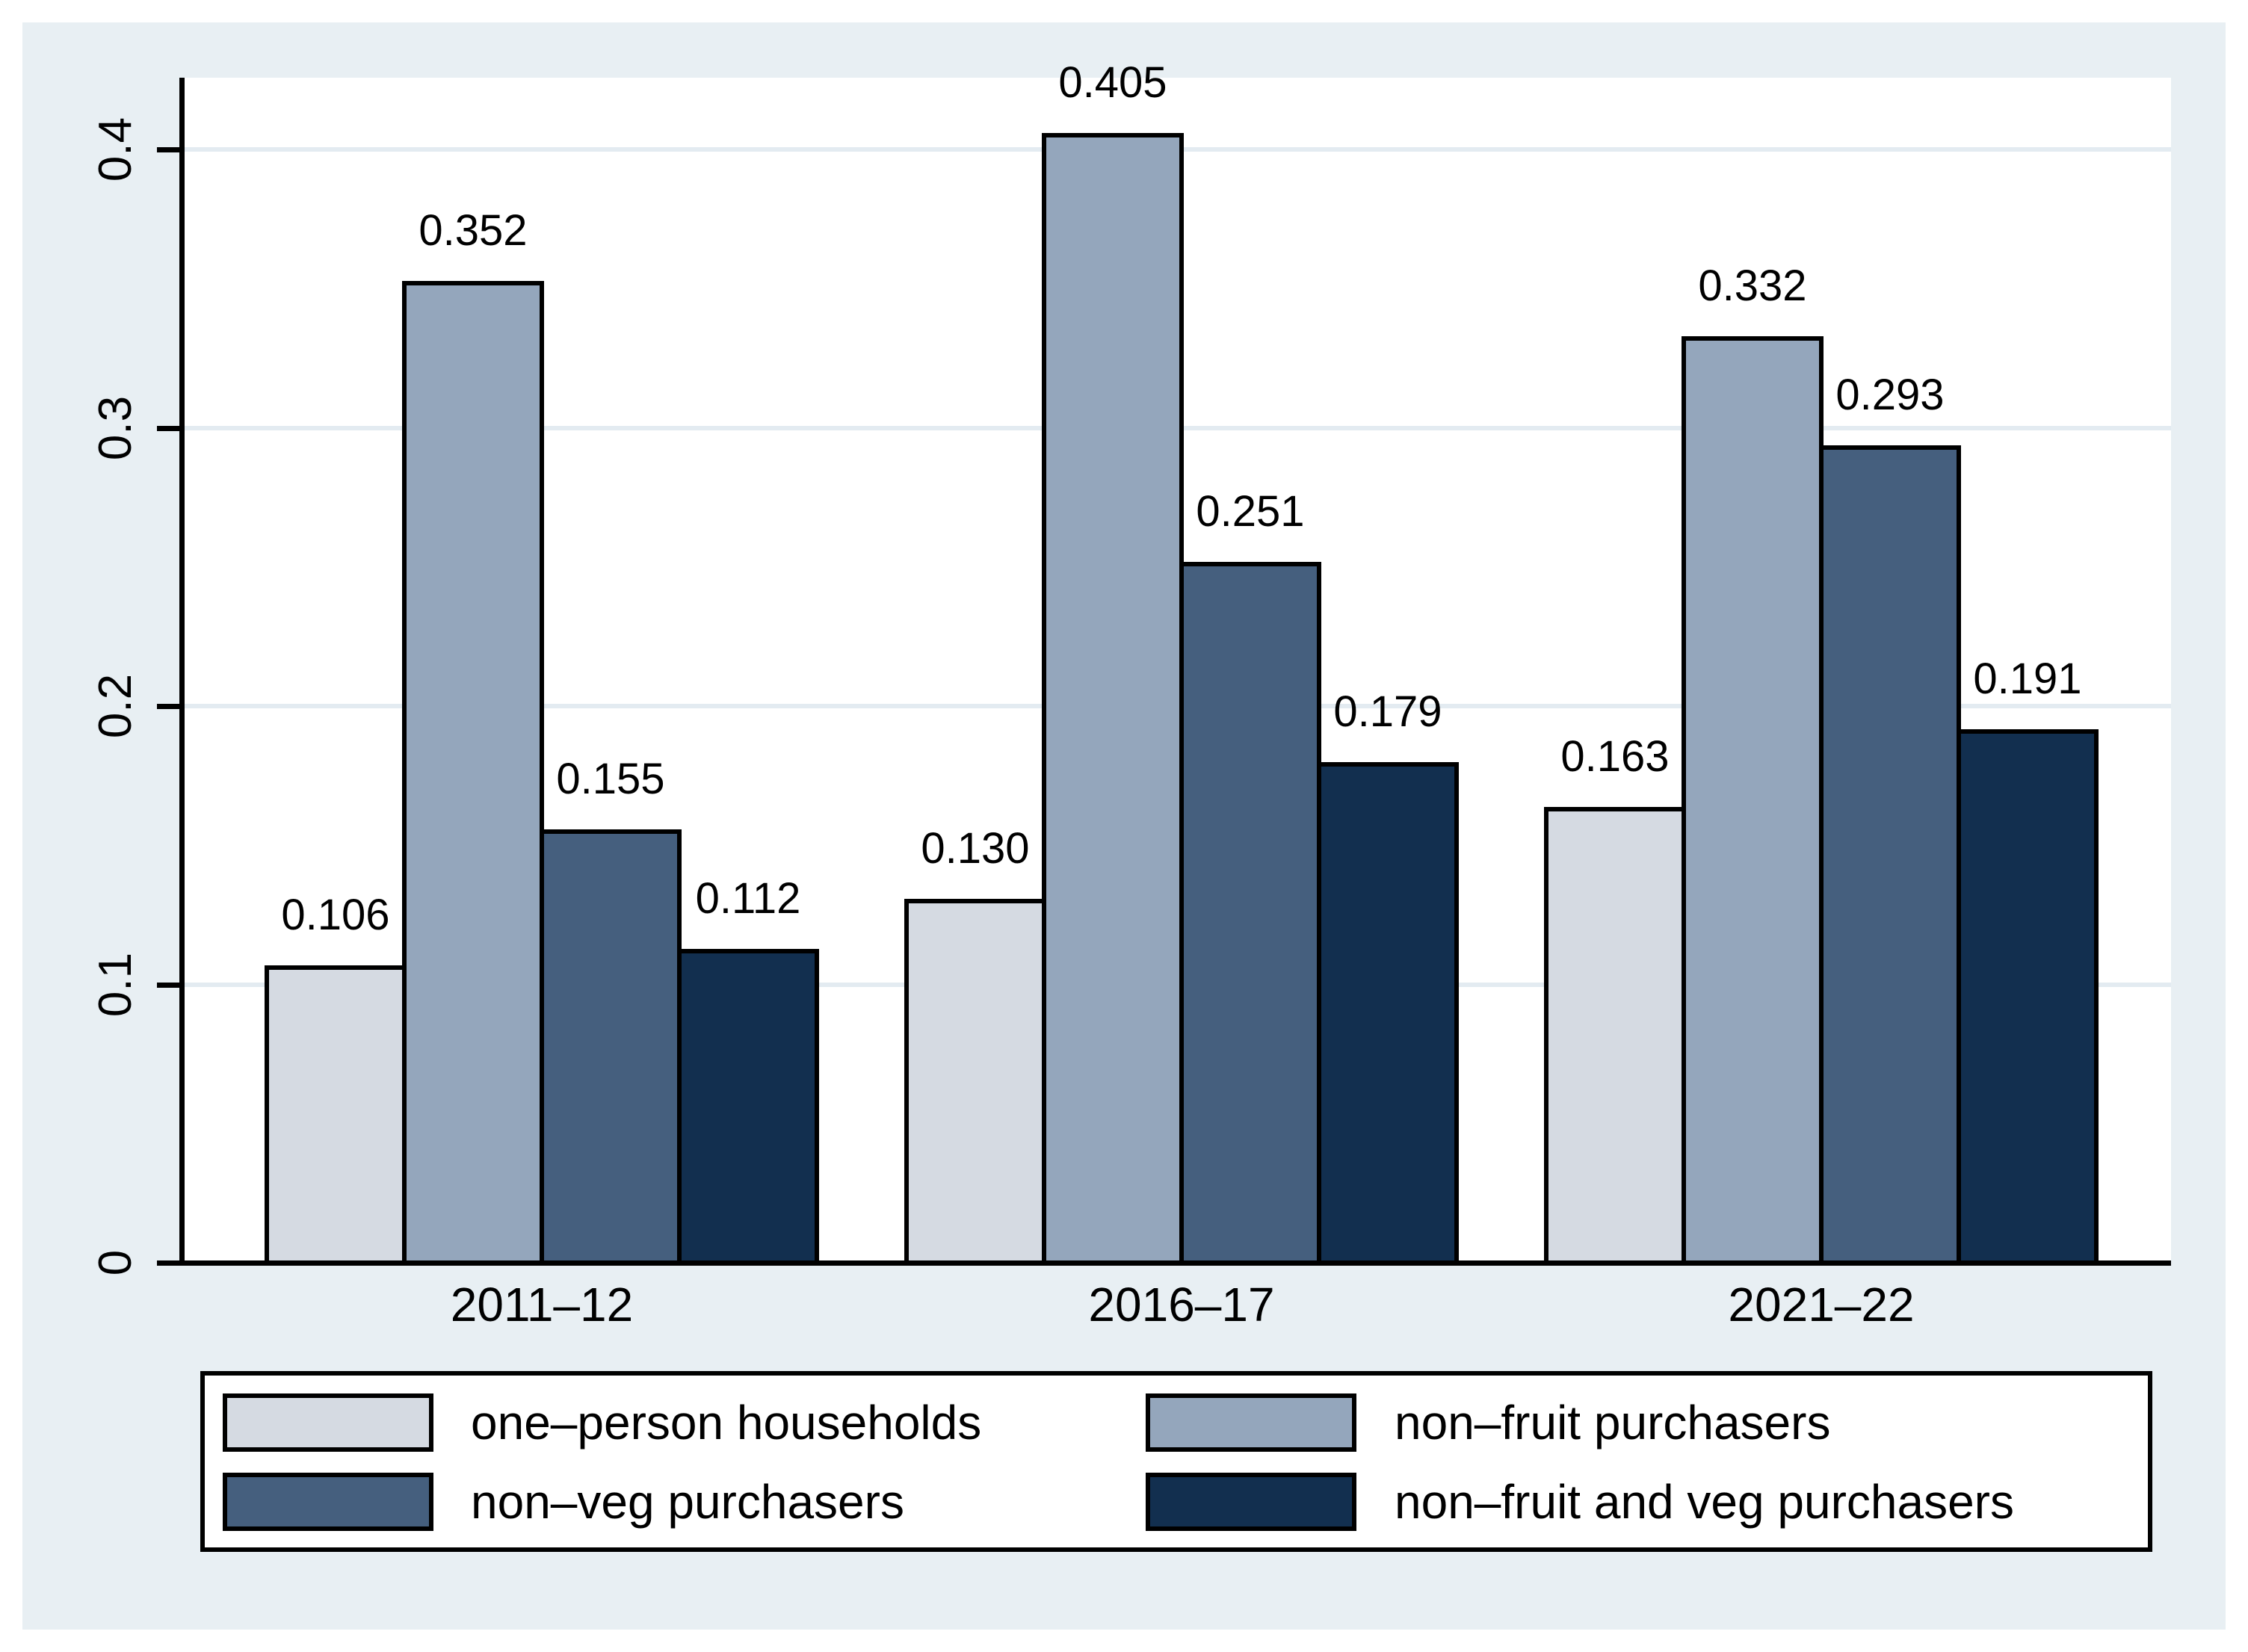 Image resolution: width=2248 pixels, height=1652 pixels. What do you see at coordinates (335, 915) in the screenshot?
I see `value-label: 0.106` at bounding box center [335, 915].